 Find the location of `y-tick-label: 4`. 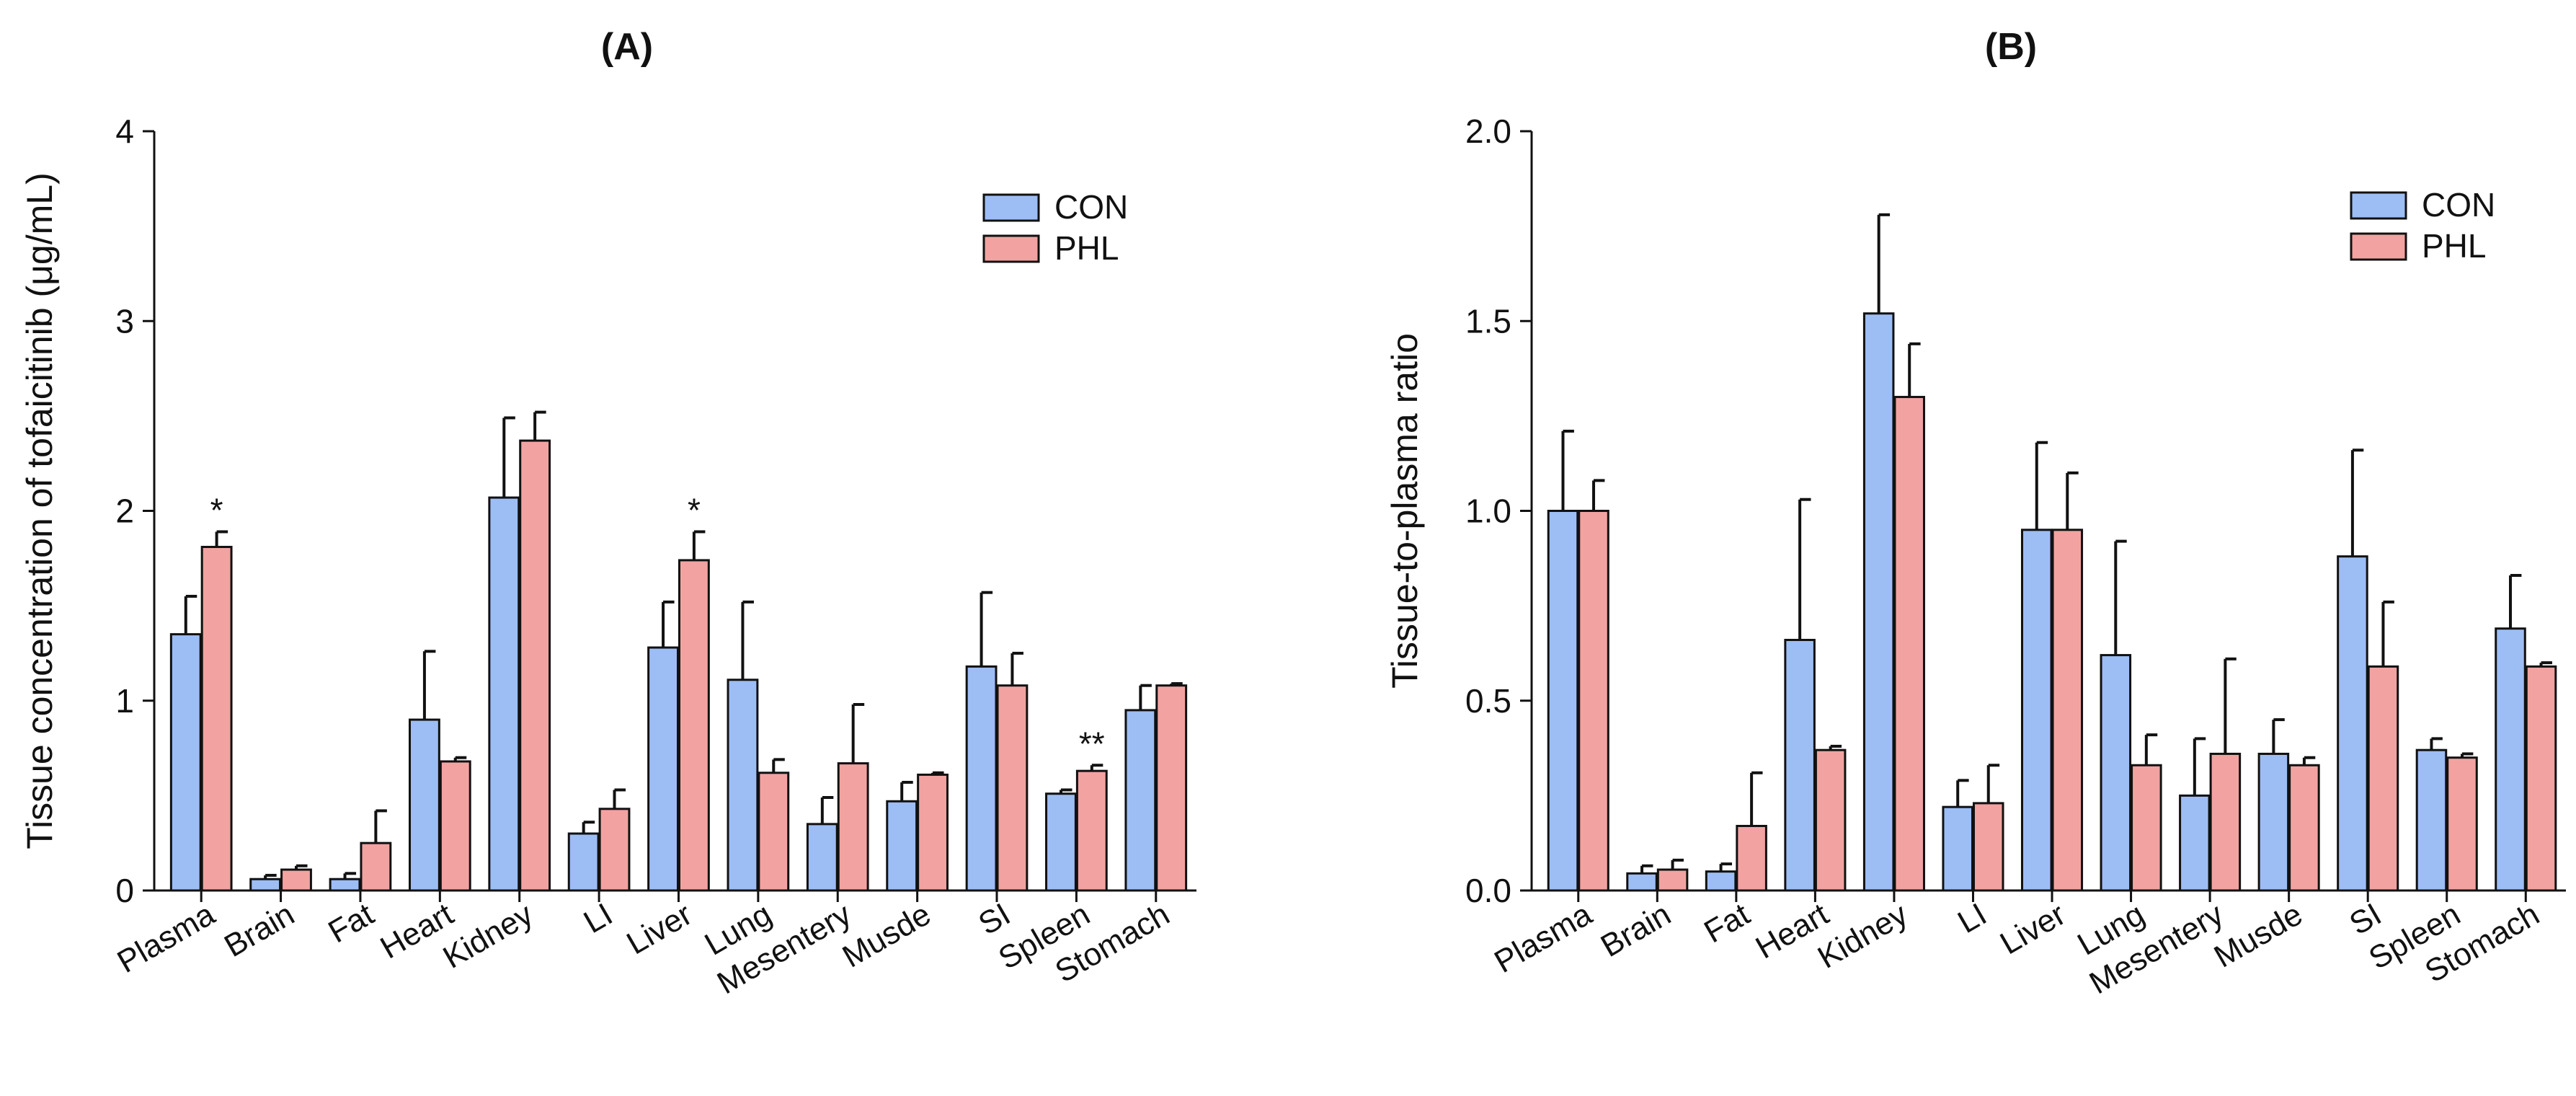

y-tick-label: 4 is located at coordinates (124, 131).